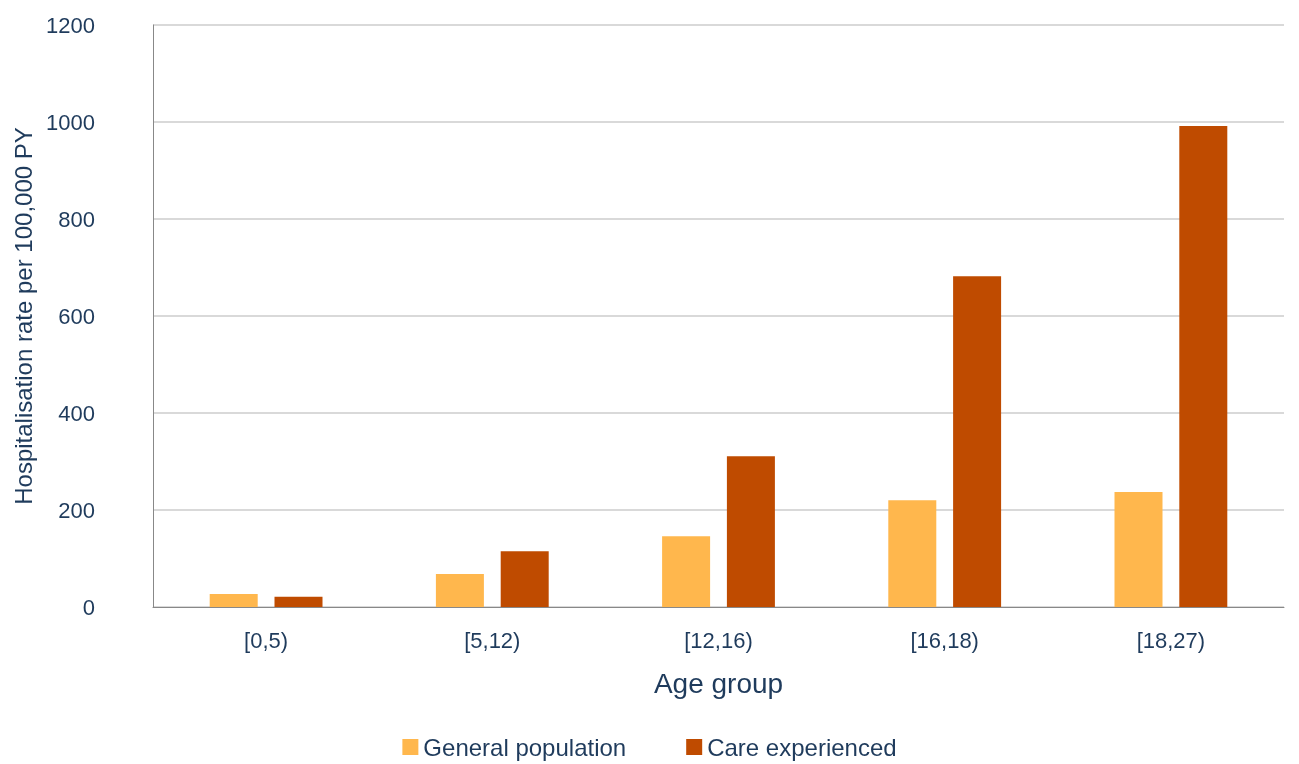  Describe the element at coordinates (718, 683) in the screenshot. I see `x-axis-title: Age group` at that location.